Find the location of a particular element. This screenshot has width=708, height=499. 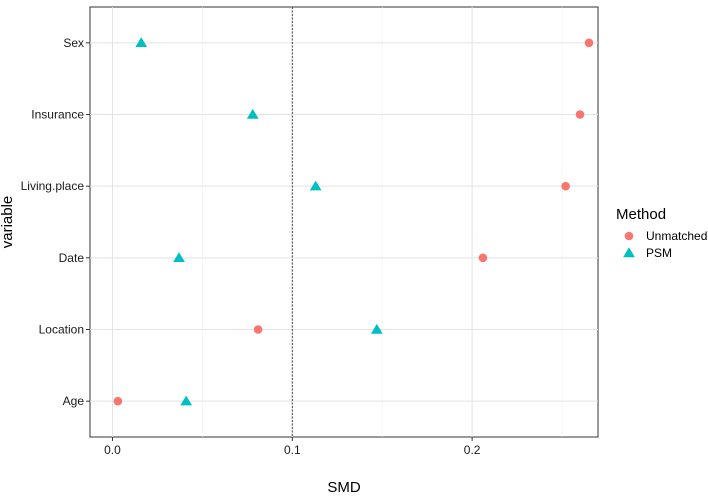

legend-label-psm: PSM is located at coordinates (659, 253).